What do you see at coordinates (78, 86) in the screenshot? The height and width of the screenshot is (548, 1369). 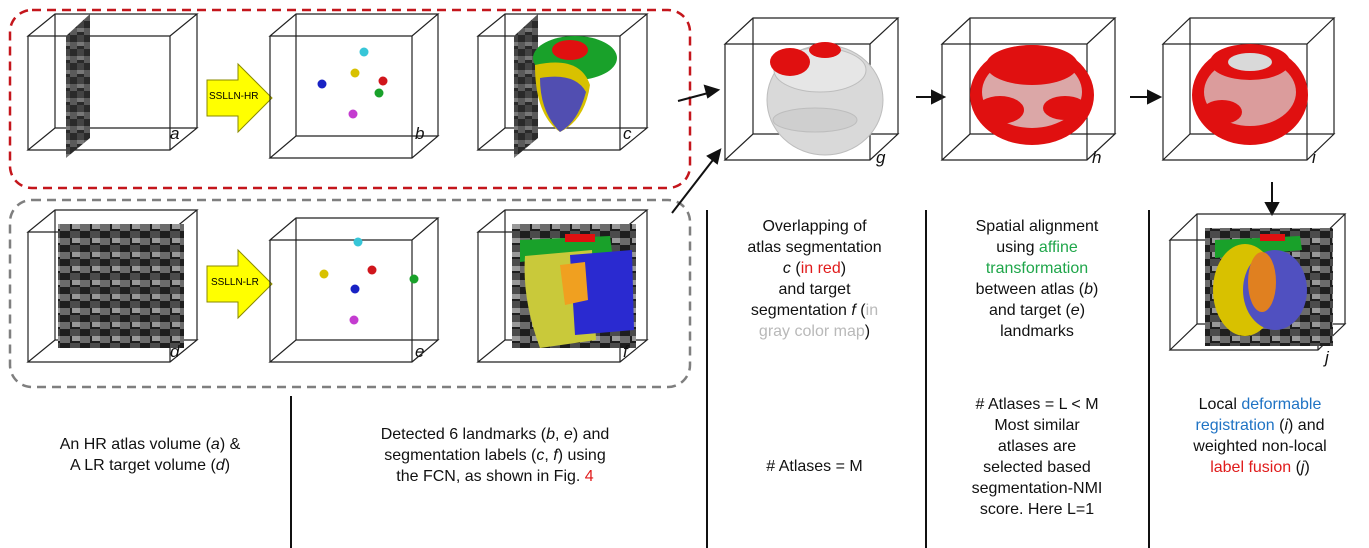 I see `mri-slice-a` at bounding box center [78, 86].